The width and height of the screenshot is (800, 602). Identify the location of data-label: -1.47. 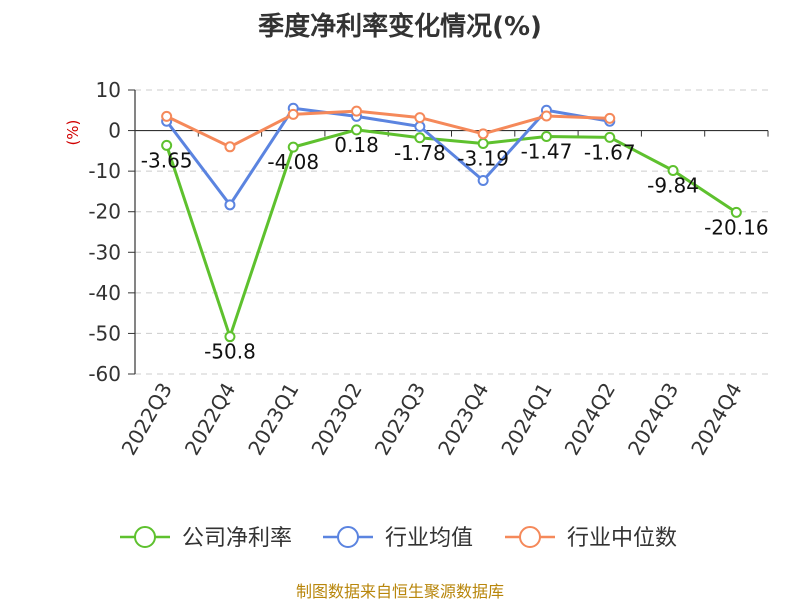
(547, 152).